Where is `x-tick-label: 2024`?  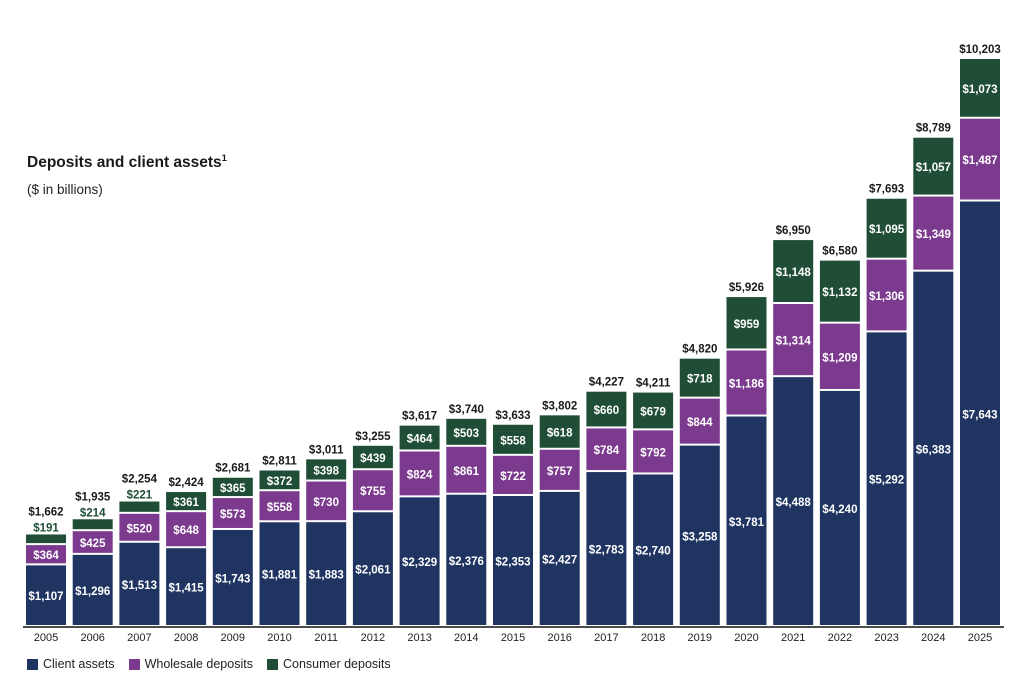 x-tick-label: 2024 is located at coordinates (933, 638).